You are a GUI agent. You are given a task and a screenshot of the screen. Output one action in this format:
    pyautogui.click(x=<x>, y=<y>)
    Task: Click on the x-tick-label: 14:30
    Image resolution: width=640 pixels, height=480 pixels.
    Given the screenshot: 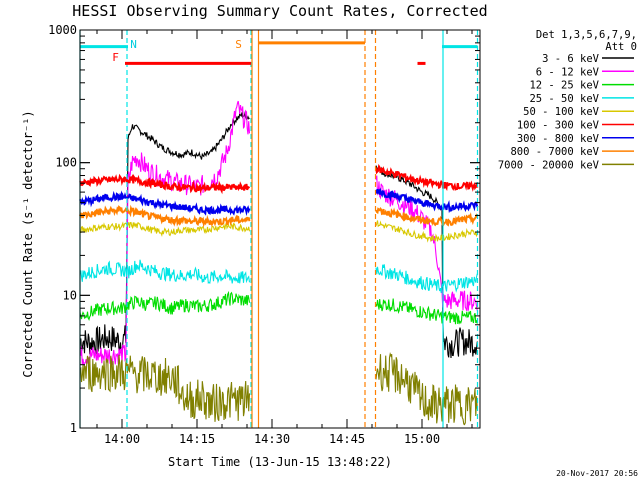 What is the action you would take?
    pyautogui.click(x=272, y=439)
    